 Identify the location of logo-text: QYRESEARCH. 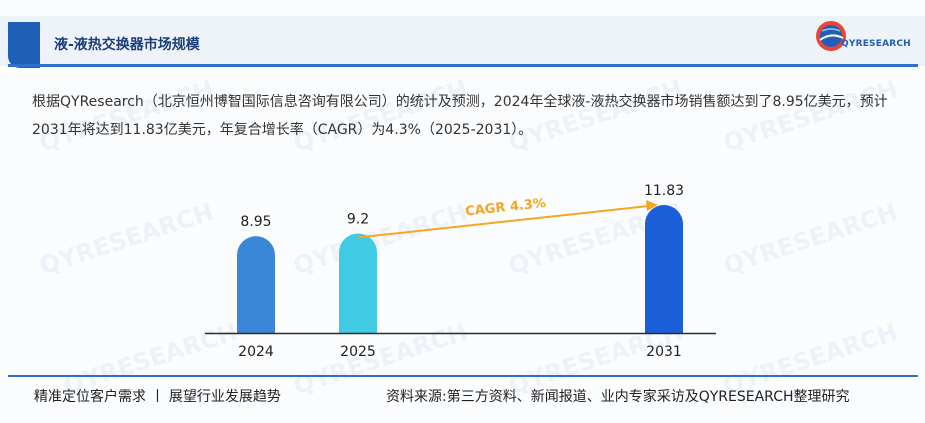
(876, 44).